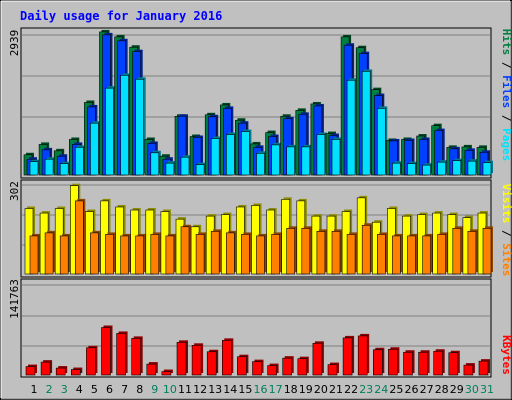 The width and height of the screenshot is (512, 400). What do you see at coordinates (412, 389) in the screenshot?
I see `x-label-day-26: 26` at bounding box center [412, 389].